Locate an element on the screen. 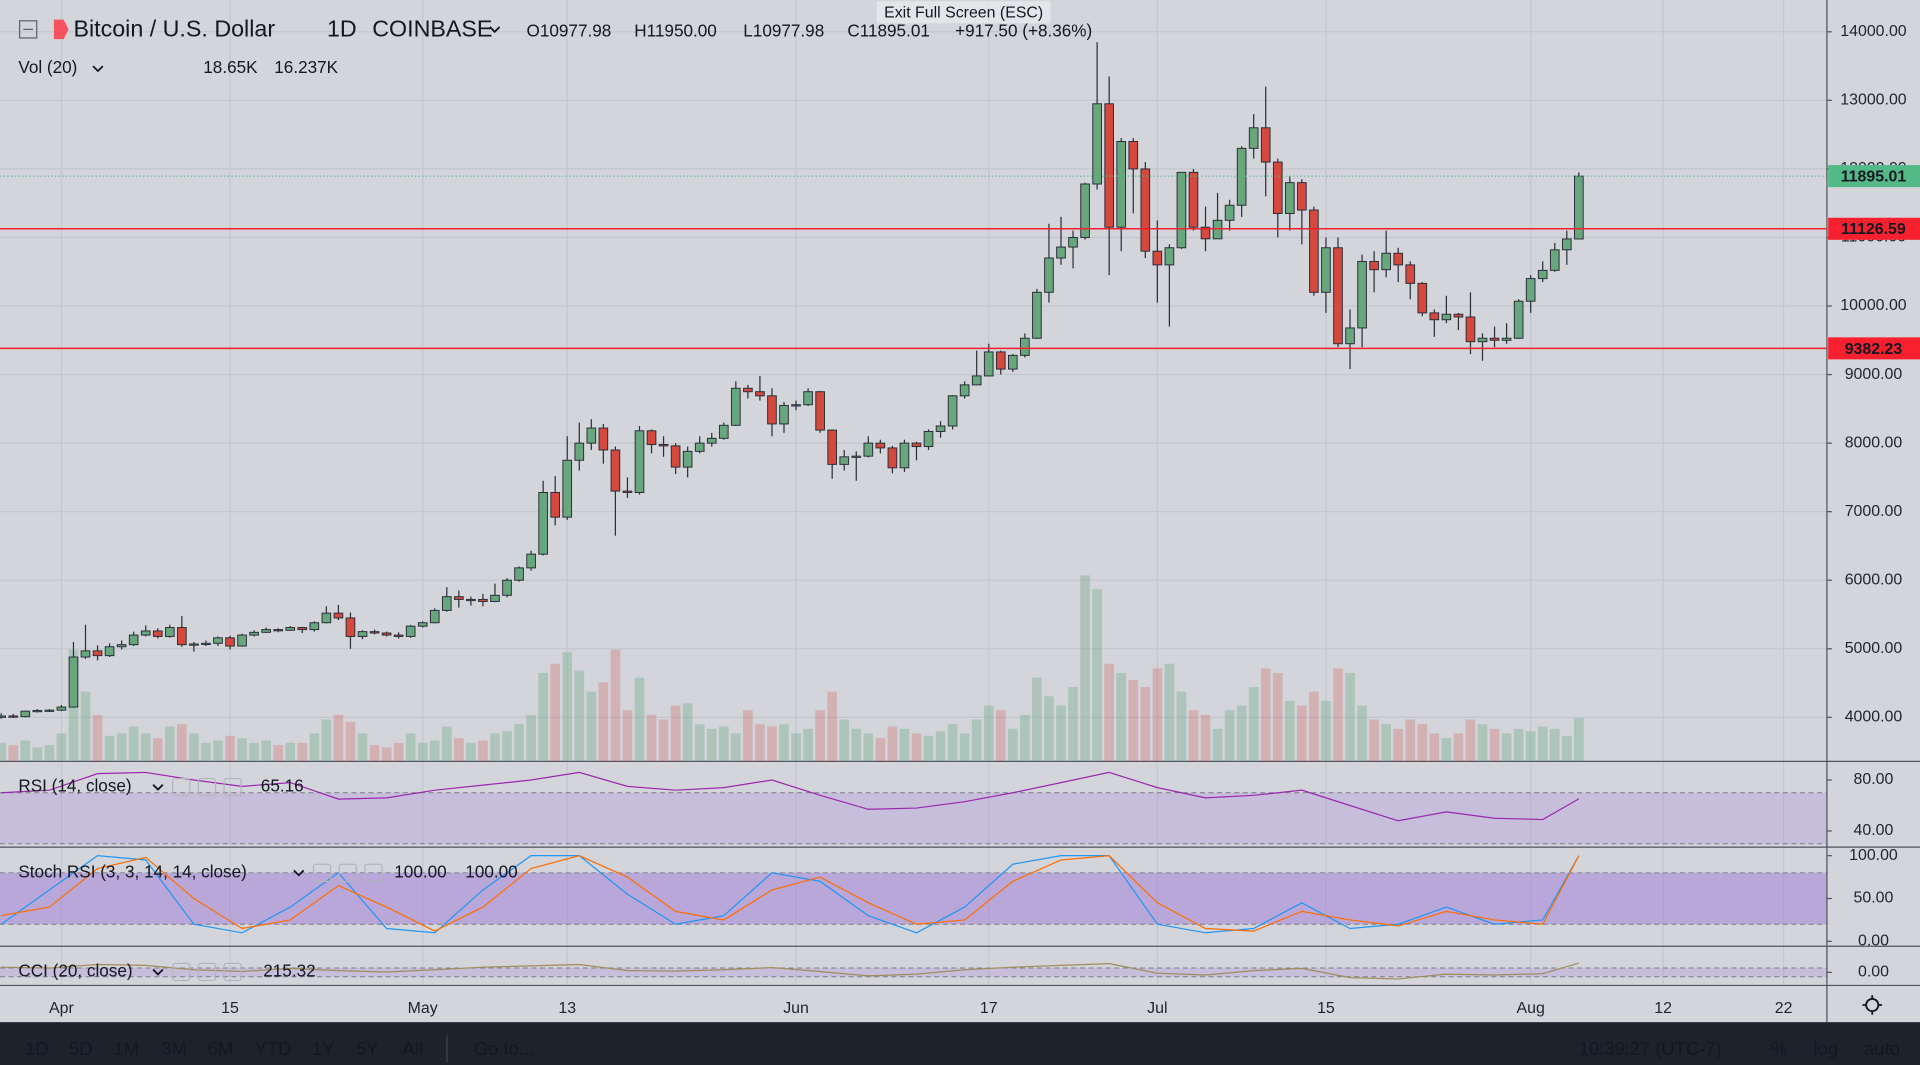  range-button: 3M is located at coordinates (174, 1048).